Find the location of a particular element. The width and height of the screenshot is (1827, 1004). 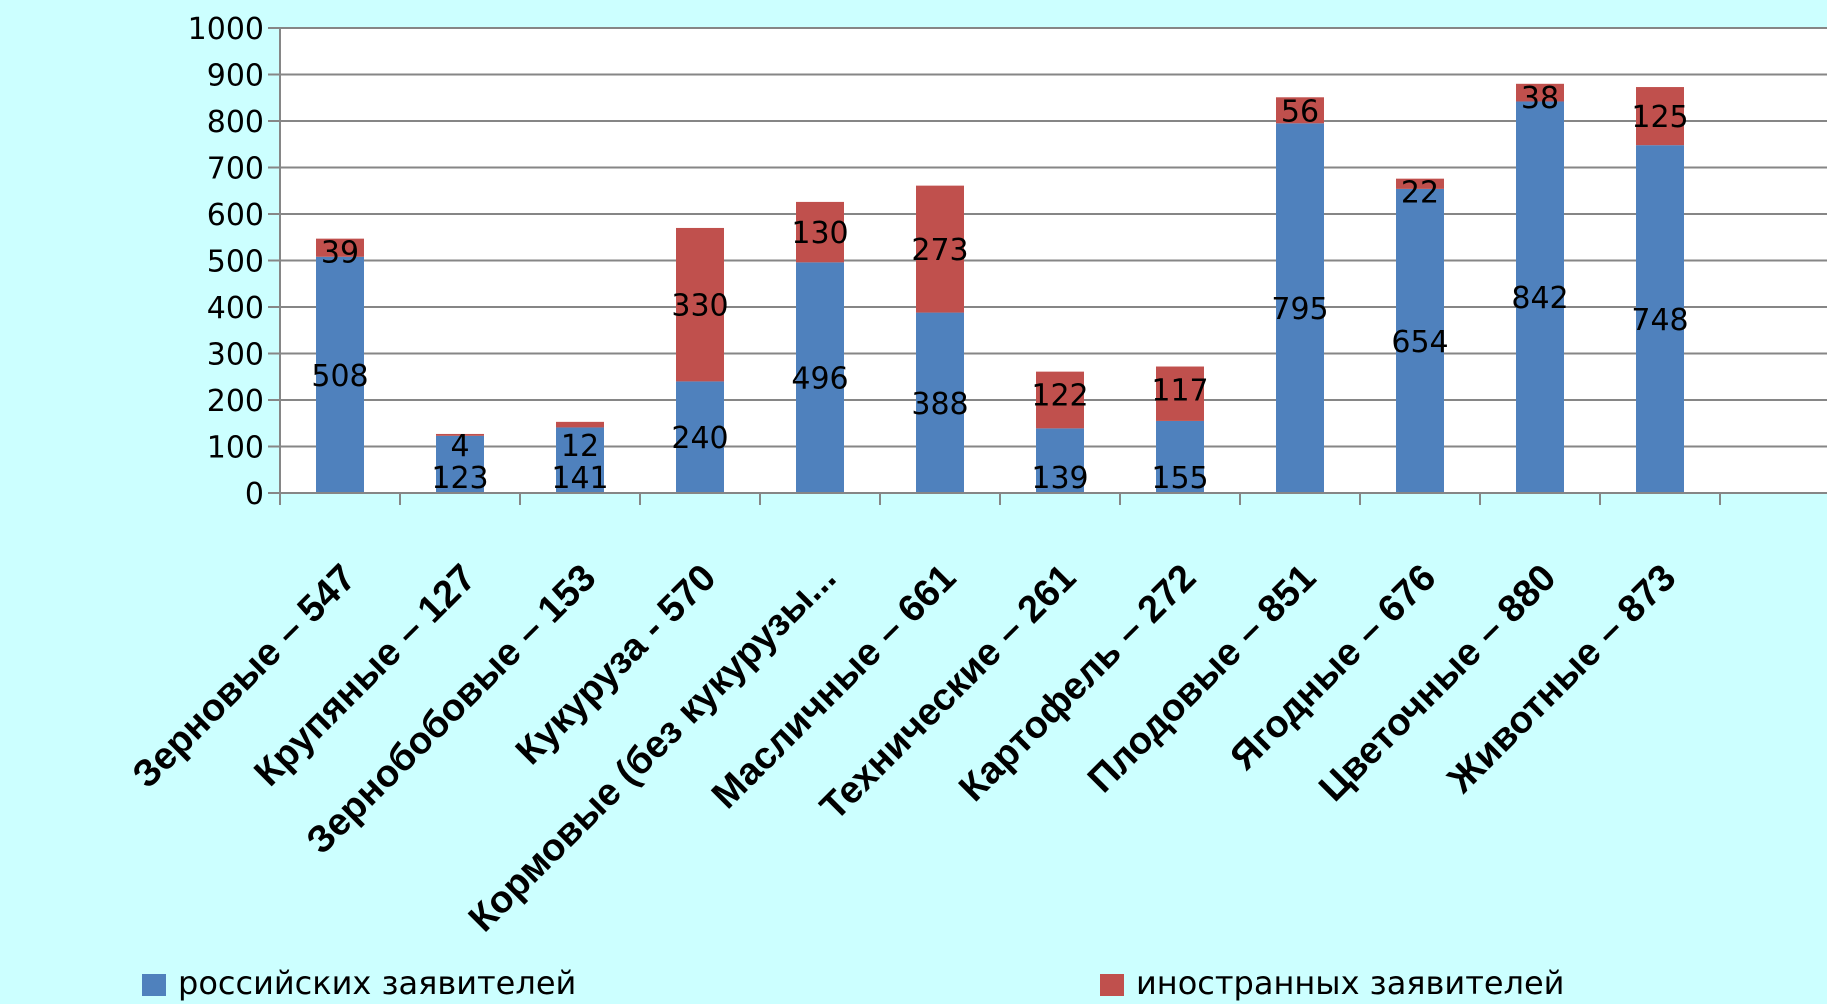

data-label-russian: 842 is located at coordinates (1539, 298).